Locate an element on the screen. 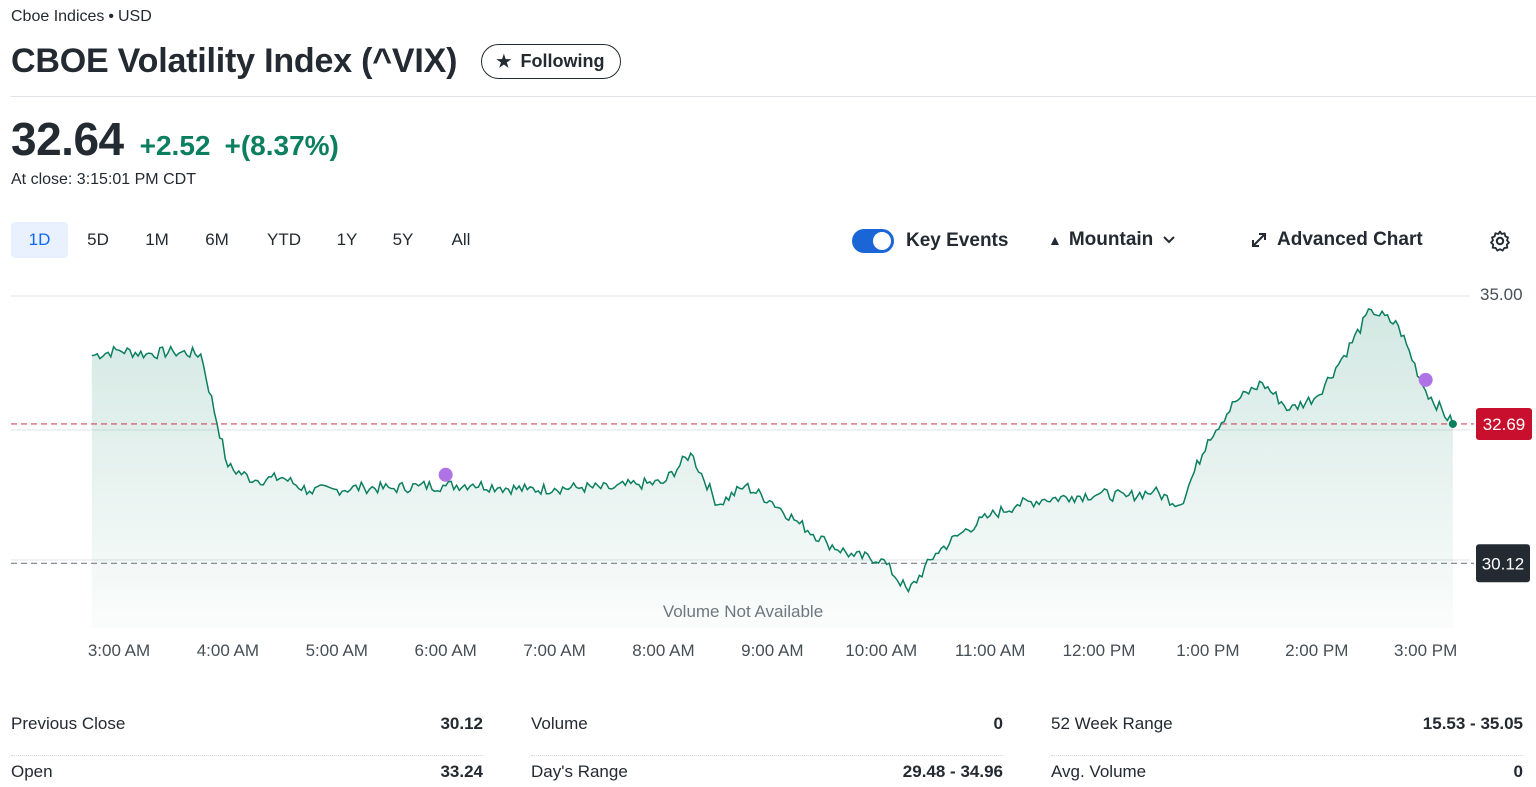  stat-label: Previous Close is located at coordinates (68, 723).